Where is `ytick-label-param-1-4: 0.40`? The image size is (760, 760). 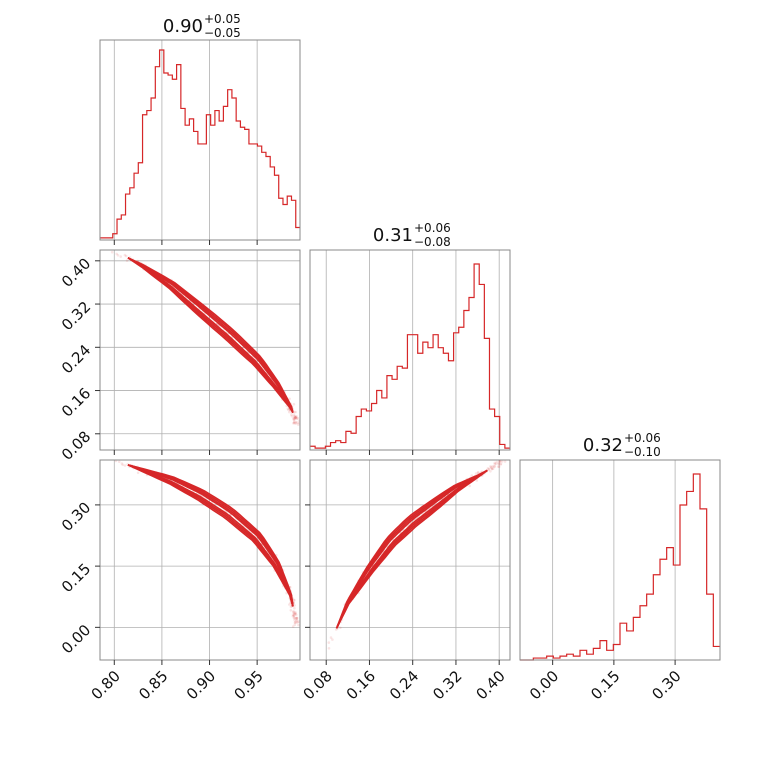
ytick-label-param-1-4: 0.40 is located at coordinates (76, 272).